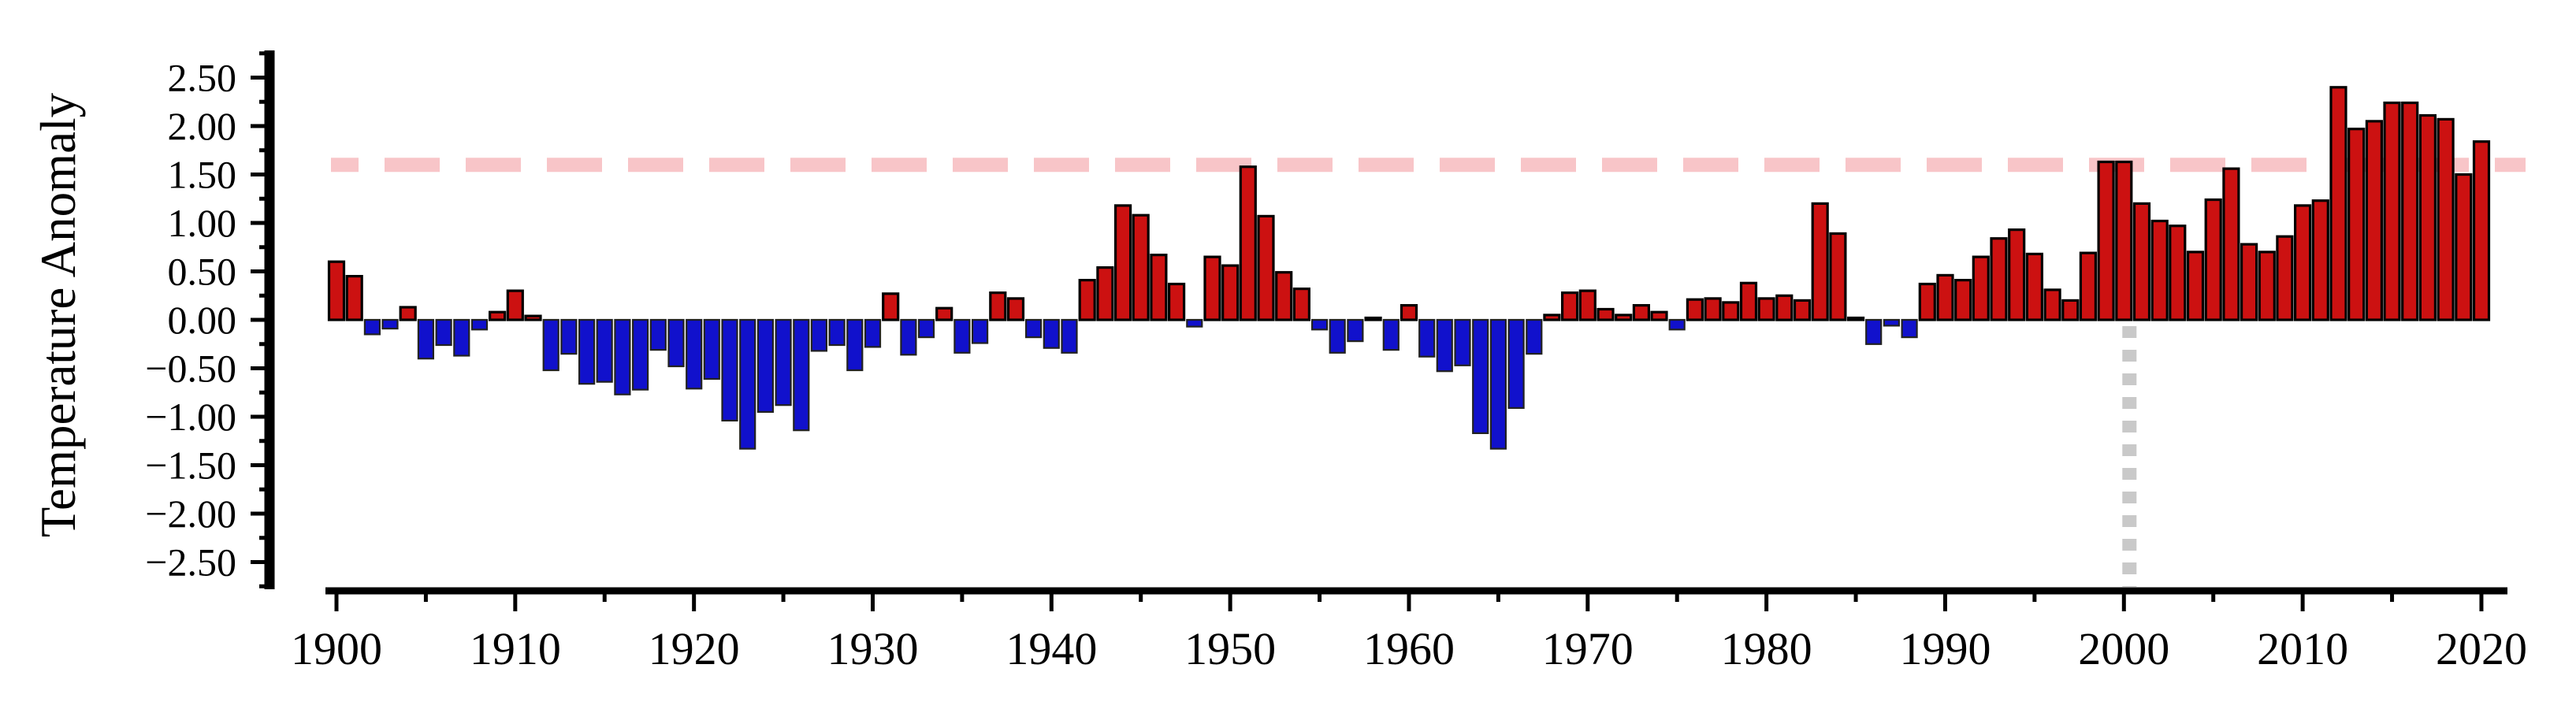  I want to click on bar-1904, so click(408, 314).